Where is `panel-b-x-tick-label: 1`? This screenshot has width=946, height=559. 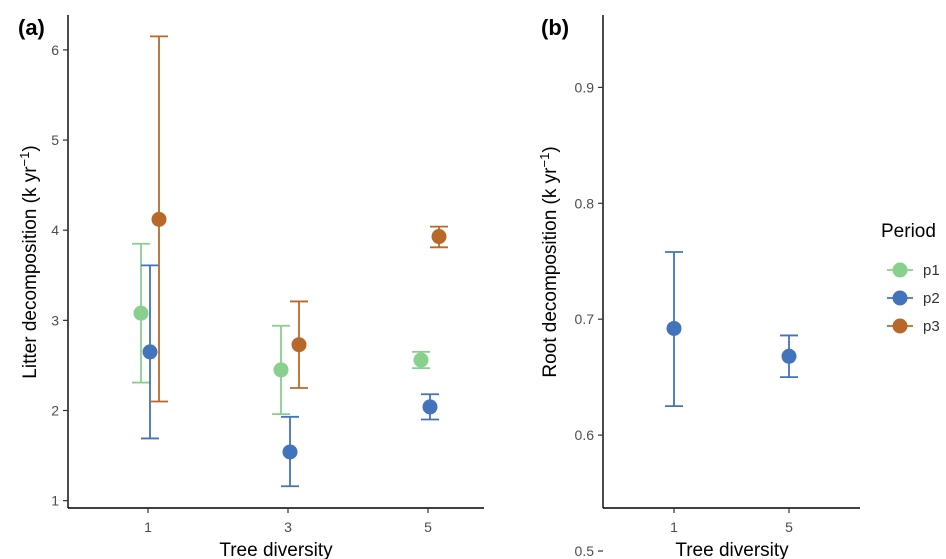 panel-b-x-tick-label: 1 is located at coordinates (674, 527).